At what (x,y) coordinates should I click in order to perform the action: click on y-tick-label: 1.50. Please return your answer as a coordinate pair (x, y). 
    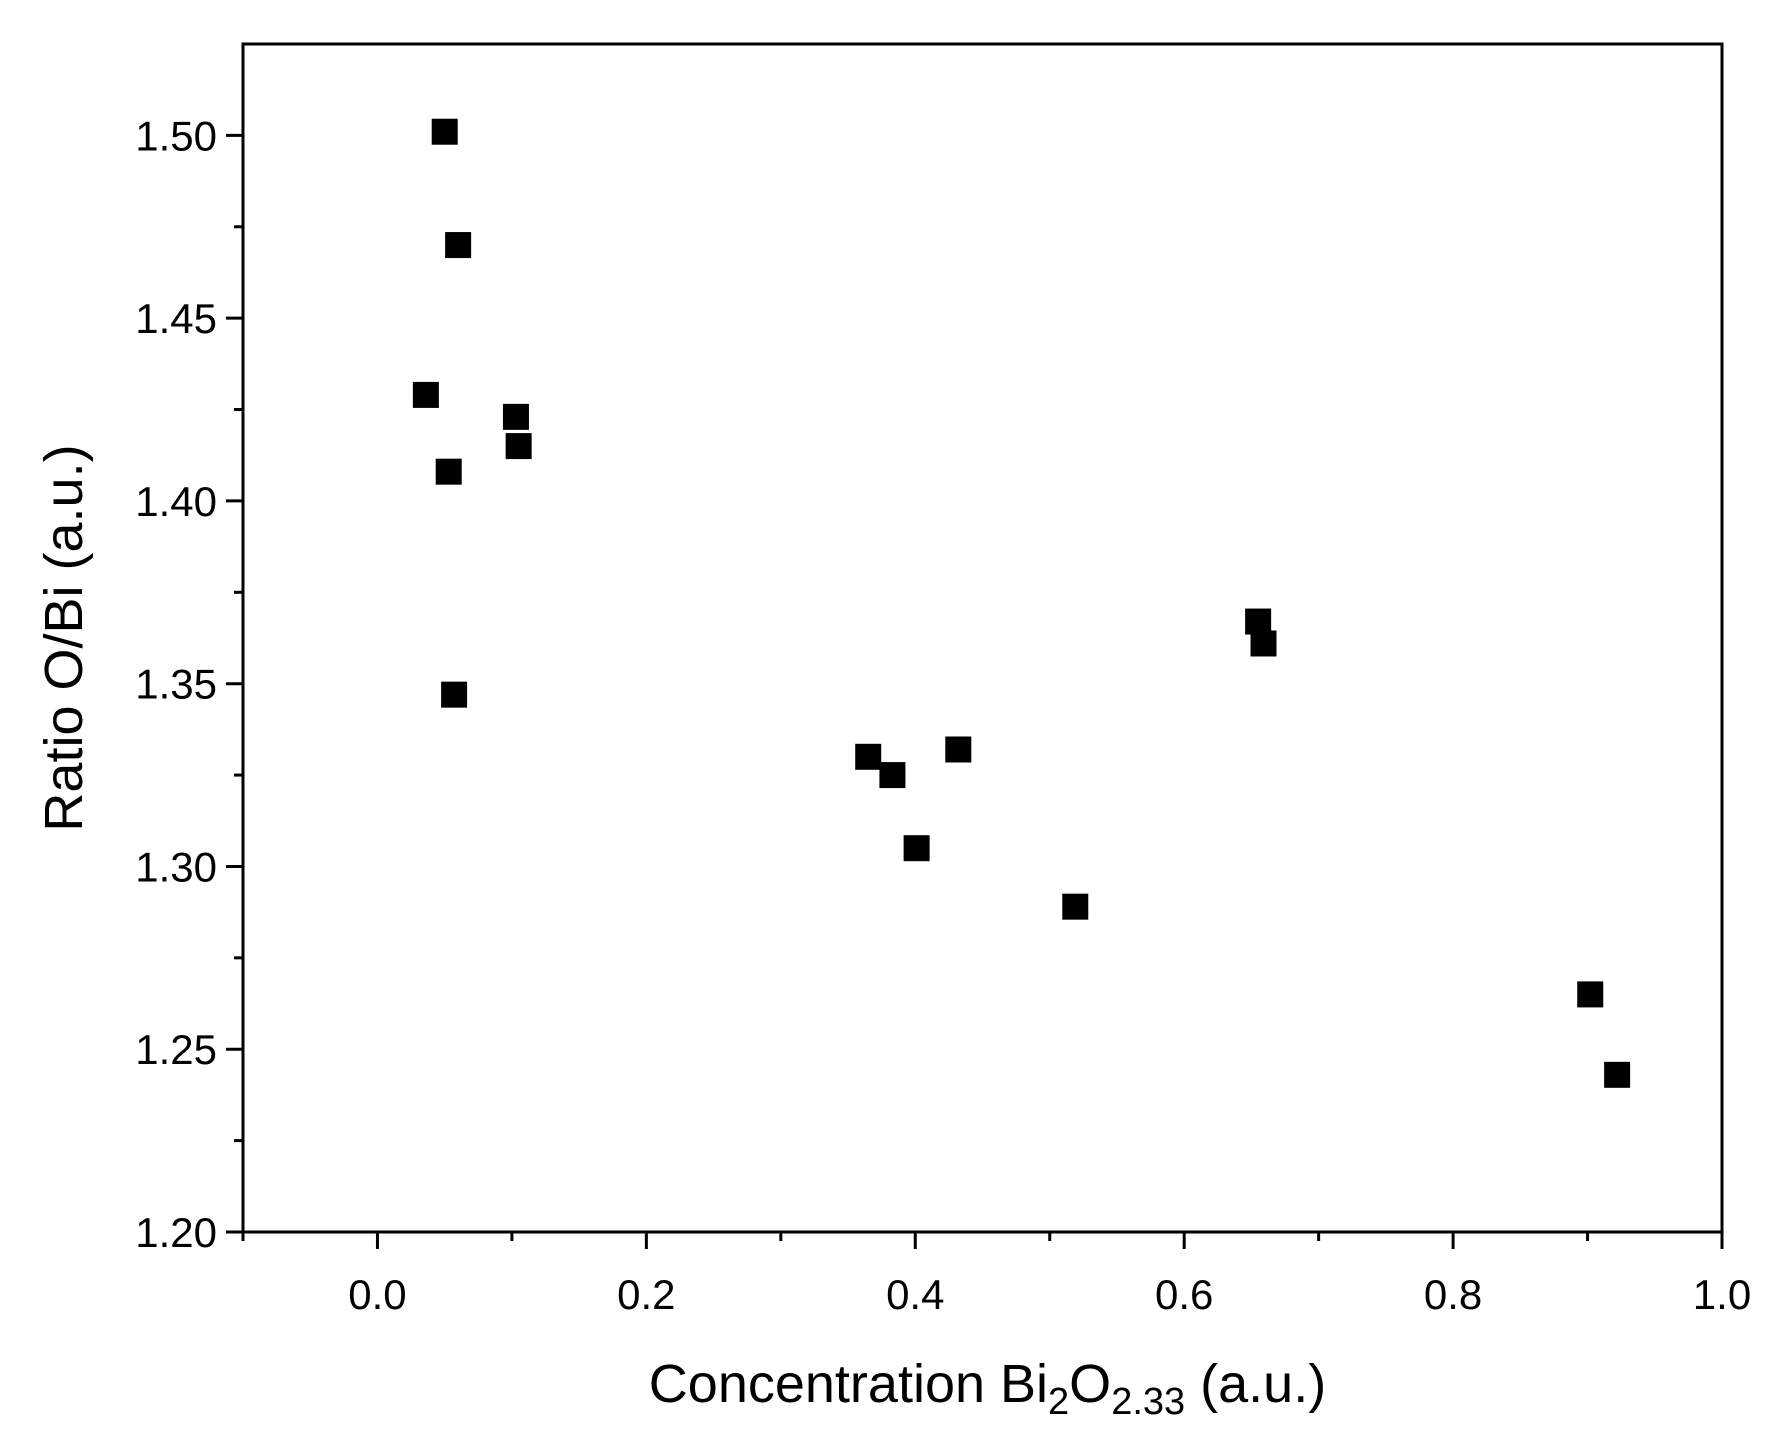
    Looking at the image, I should click on (176, 135).